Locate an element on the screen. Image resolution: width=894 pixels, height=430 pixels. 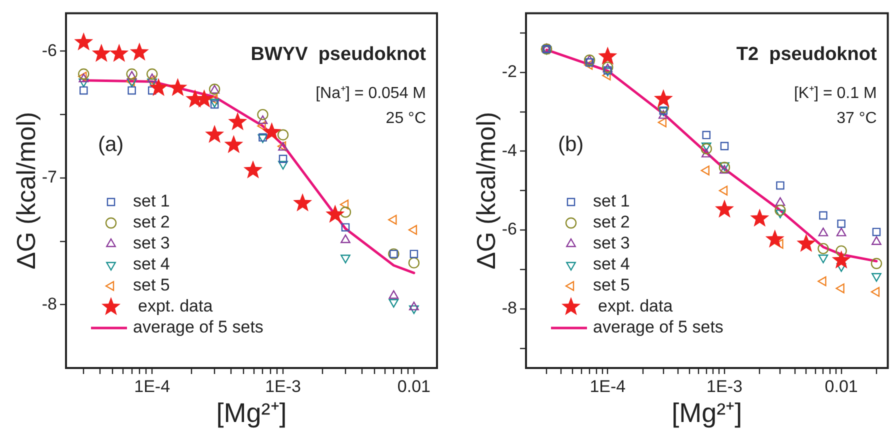
annotation: [Na⁺] = 0.054 M is located at coordinates (371, 93).